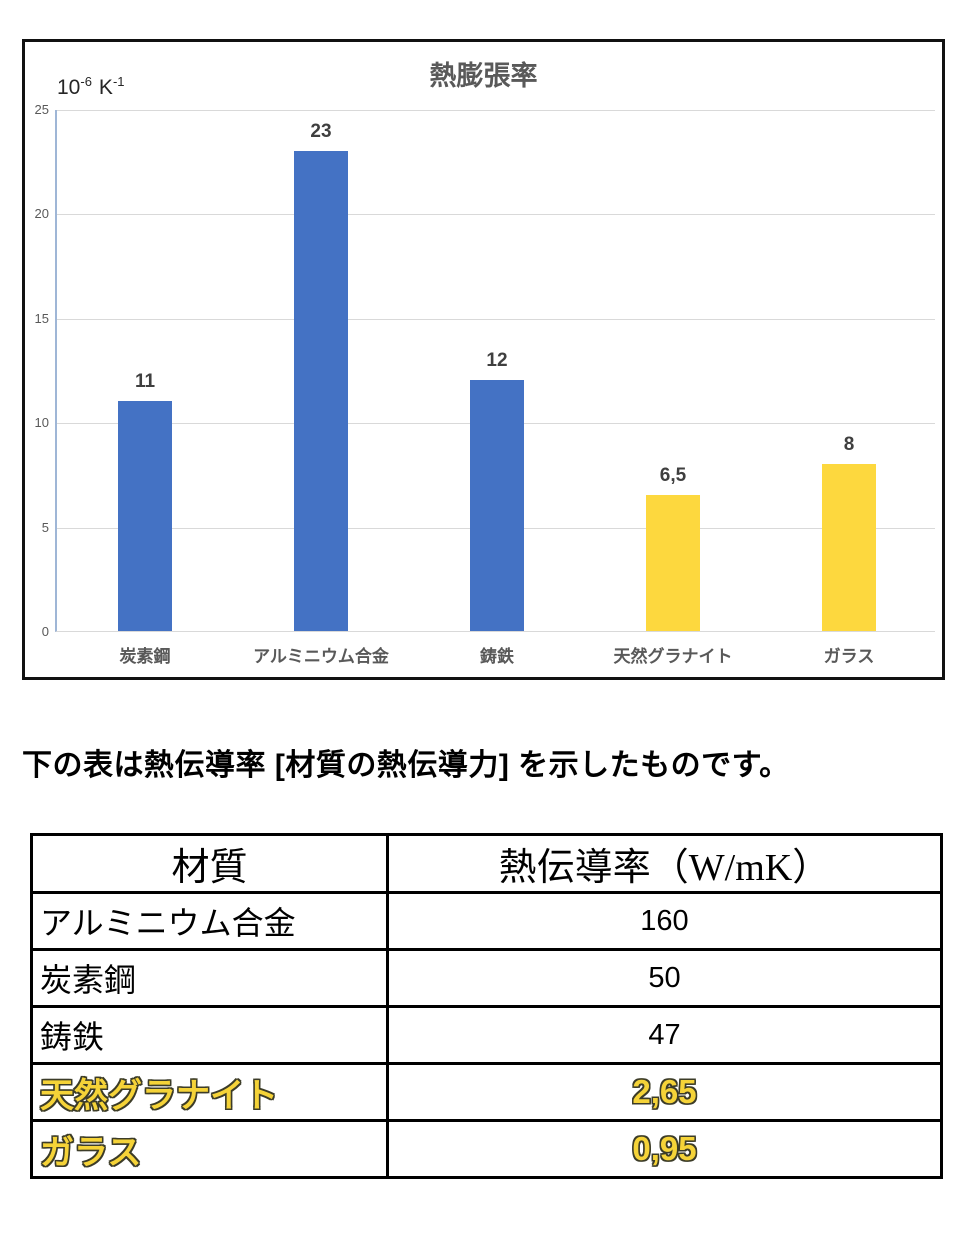 Image resolution: width=965 pixels, height=1254 pixels. I want to click on y-axis-unit-label: 10-6 K-1, so click(91, 87).